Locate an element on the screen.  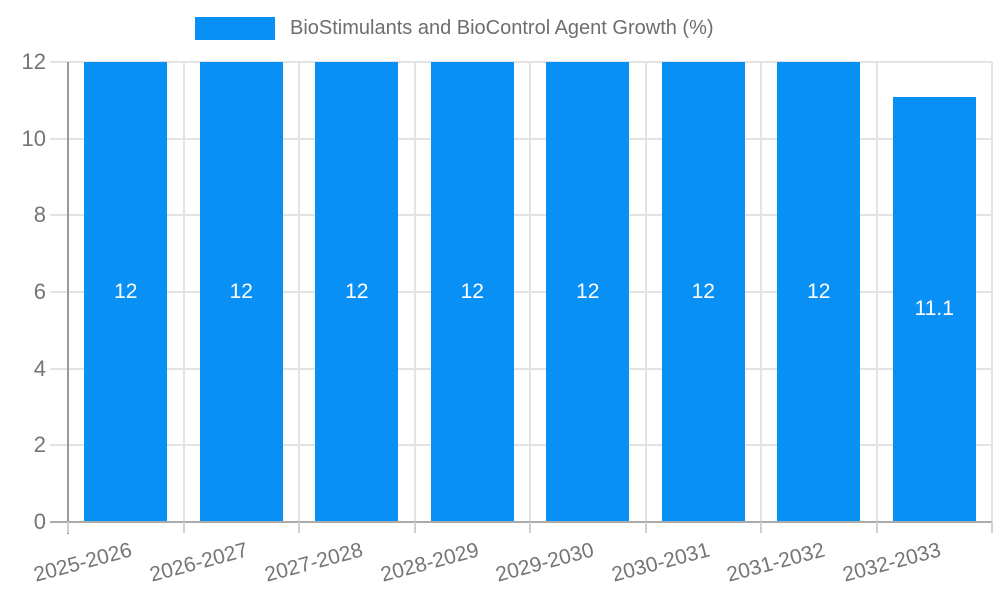
x-tick-label: 2028-2029 is located at coordinates (430, 562).